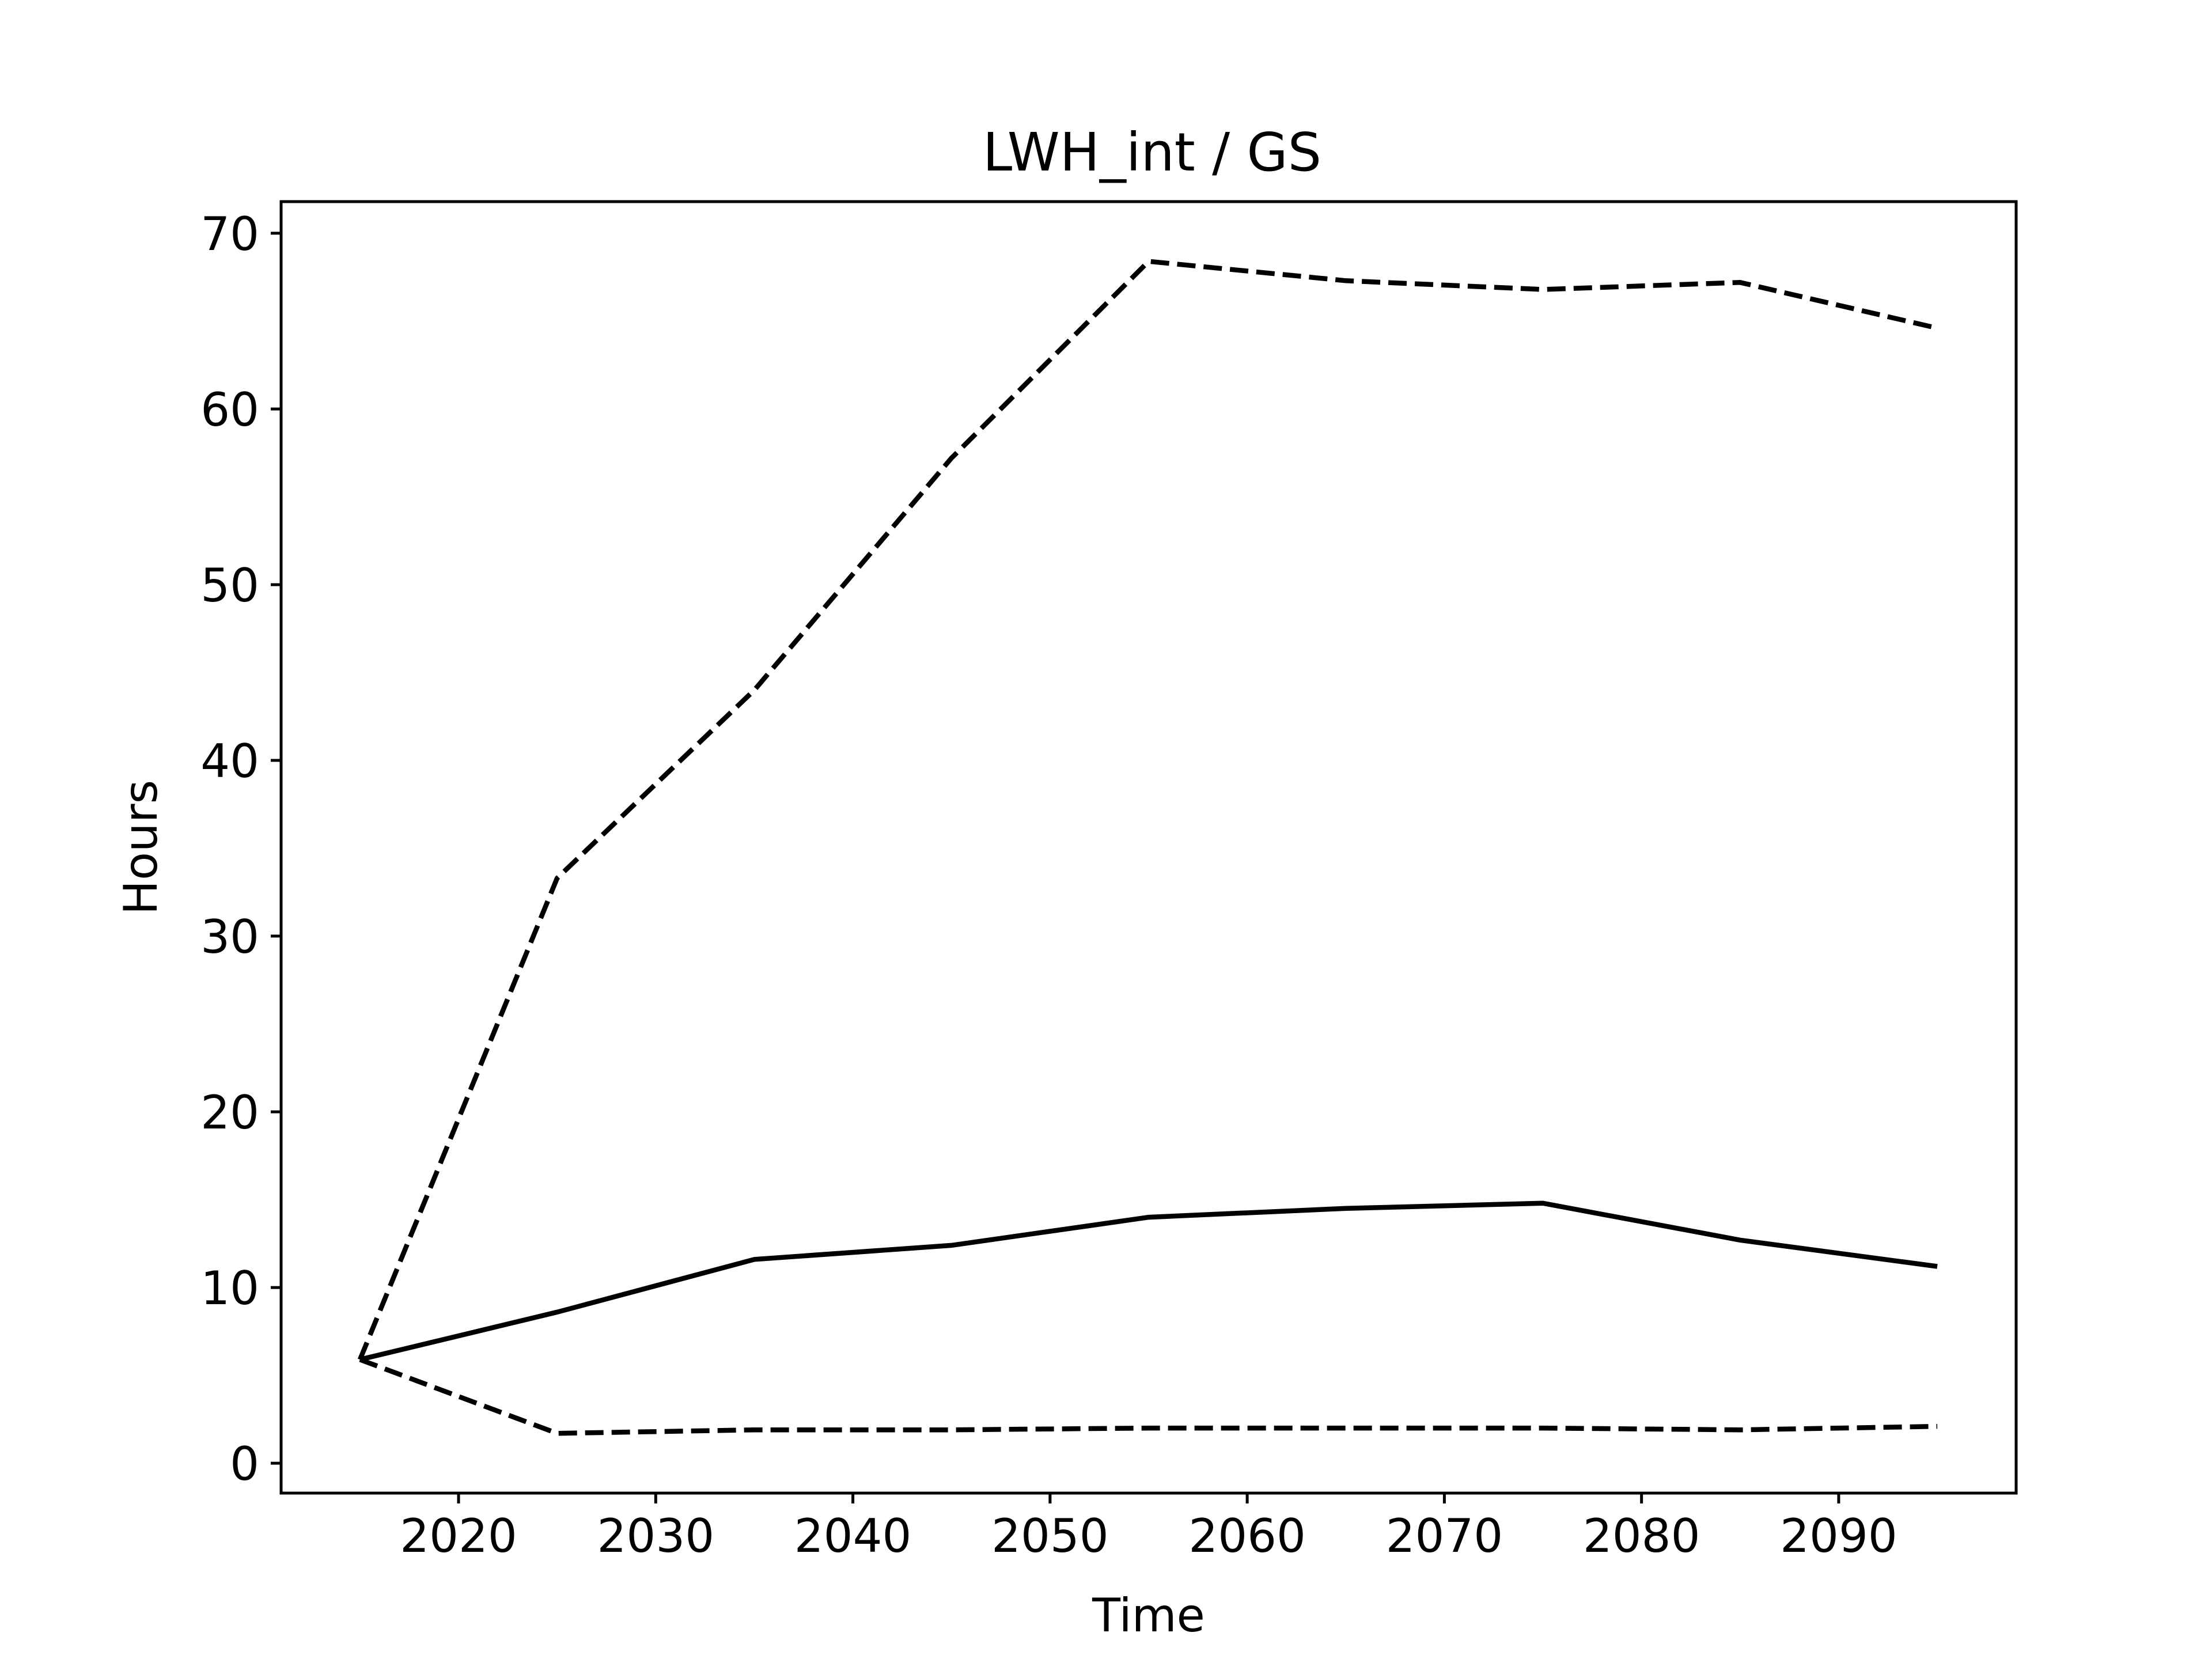 This screenshot has height=1659, width=2212. What do you see at coordinates (458, 1536) in the screenshot?
I see `x-tick-label-2020: 2020` at bounding box center [458, 1536].